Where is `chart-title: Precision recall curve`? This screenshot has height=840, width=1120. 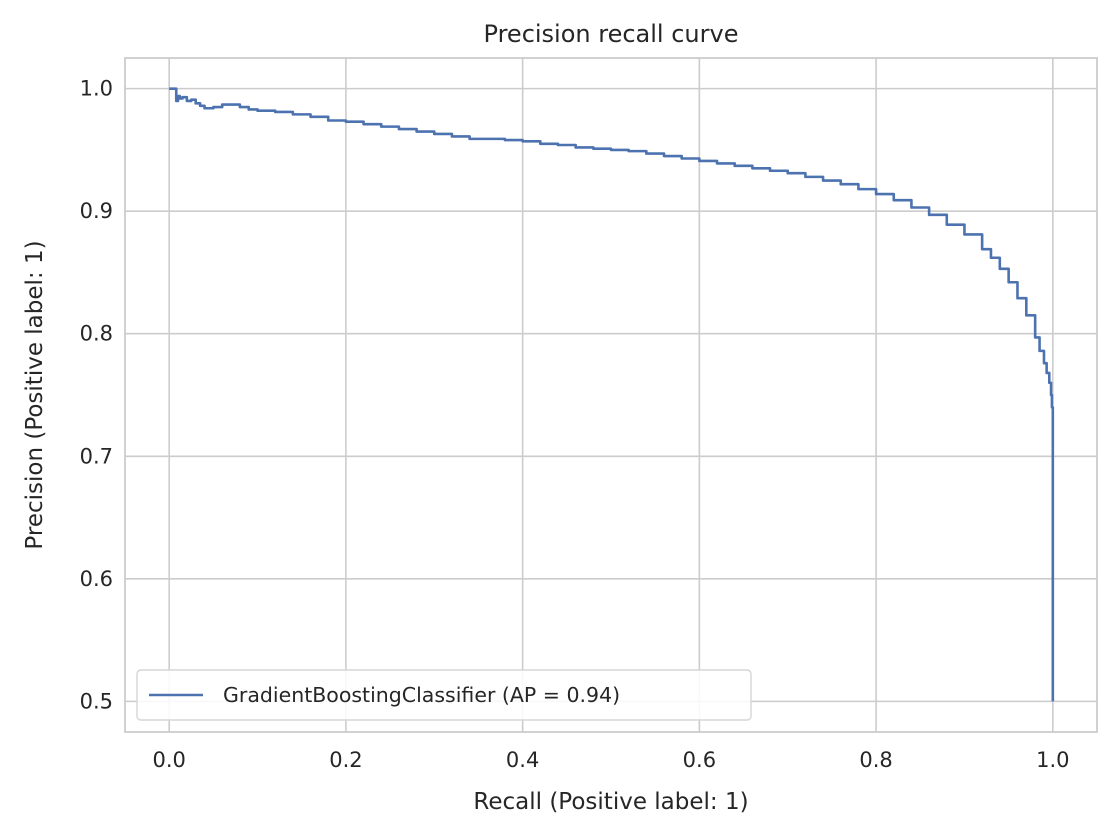 chart-title: Precision recall curve is located at coordinates (611, 34).